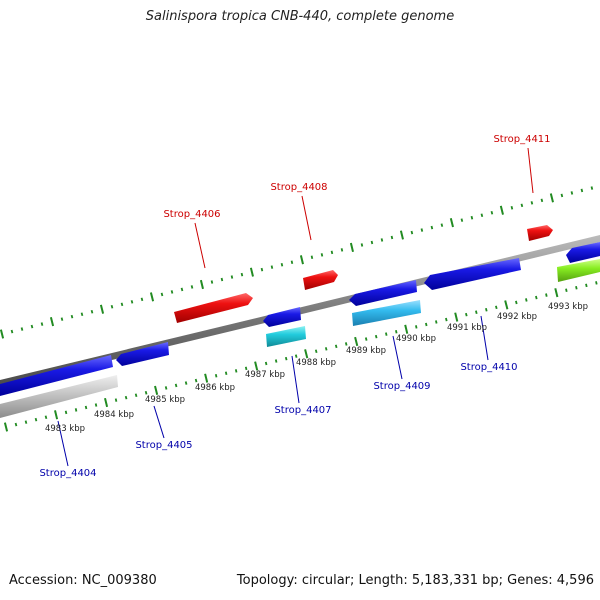 The height and width of the screenshot is (600, 600). I want to click on gene-label: Strop_4408, so click(298, 187).